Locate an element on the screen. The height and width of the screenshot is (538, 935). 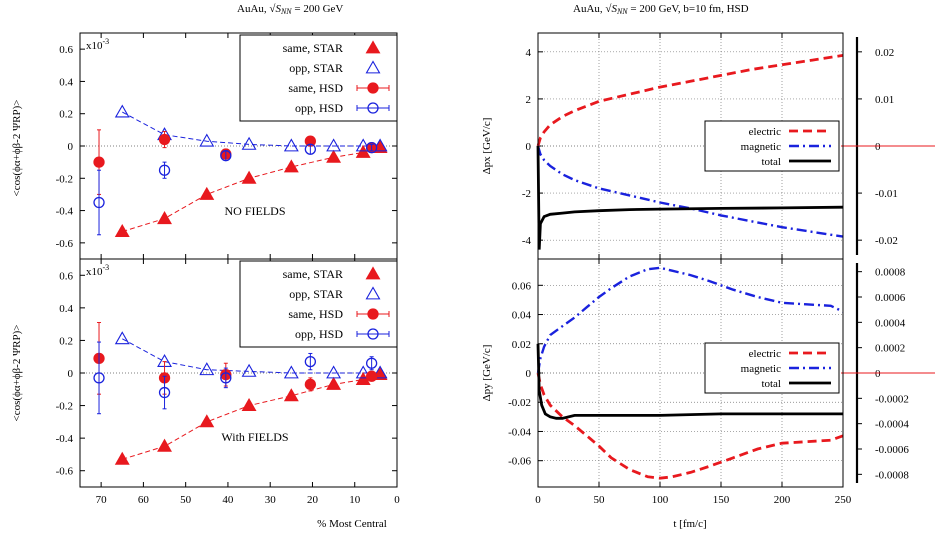
left-ylabel-bottom: <cos(ϕα+ϕβ-2 ΨRP)> is located at coordinates (17, 372).